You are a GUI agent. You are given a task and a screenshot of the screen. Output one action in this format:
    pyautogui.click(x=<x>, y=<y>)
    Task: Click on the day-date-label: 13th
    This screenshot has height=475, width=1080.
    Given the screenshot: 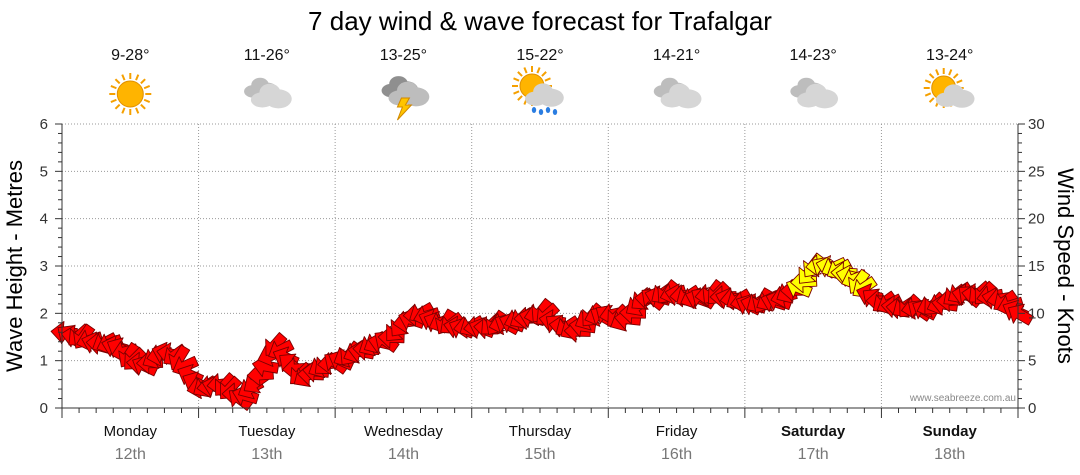 What is the action you would take?
    pyautogui.click(x=266, y=454)
    